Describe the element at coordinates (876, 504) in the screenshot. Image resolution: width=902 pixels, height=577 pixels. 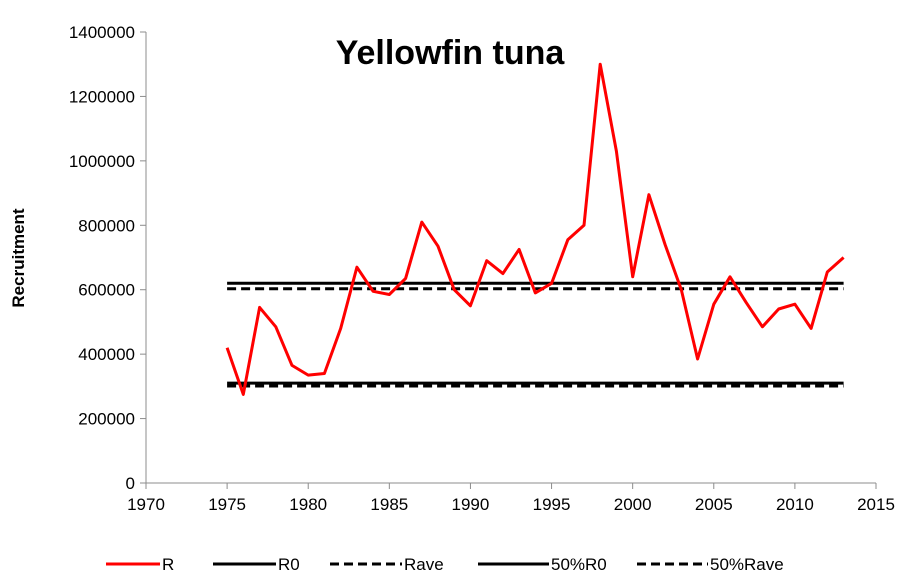
I see `x-tick-label: 2015` at that location.